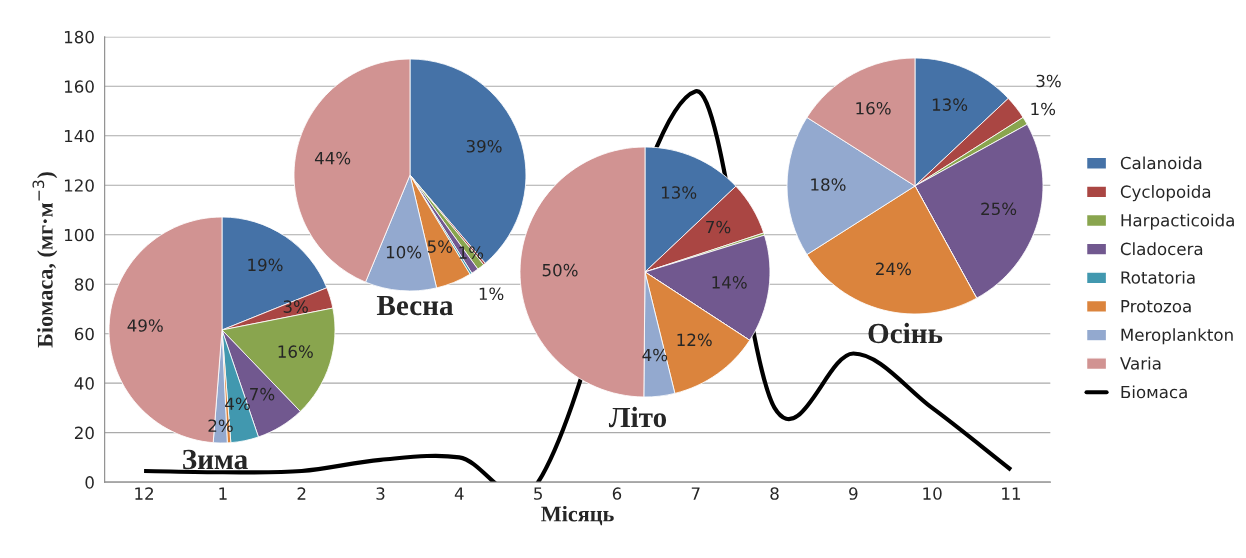 Image resolution: width=1246 pixels, height=558 pixels. What do you see at coordinates (538, 493) in the screenshot?
I see `x-tick-label: 5` at bounding box center [538, 493].